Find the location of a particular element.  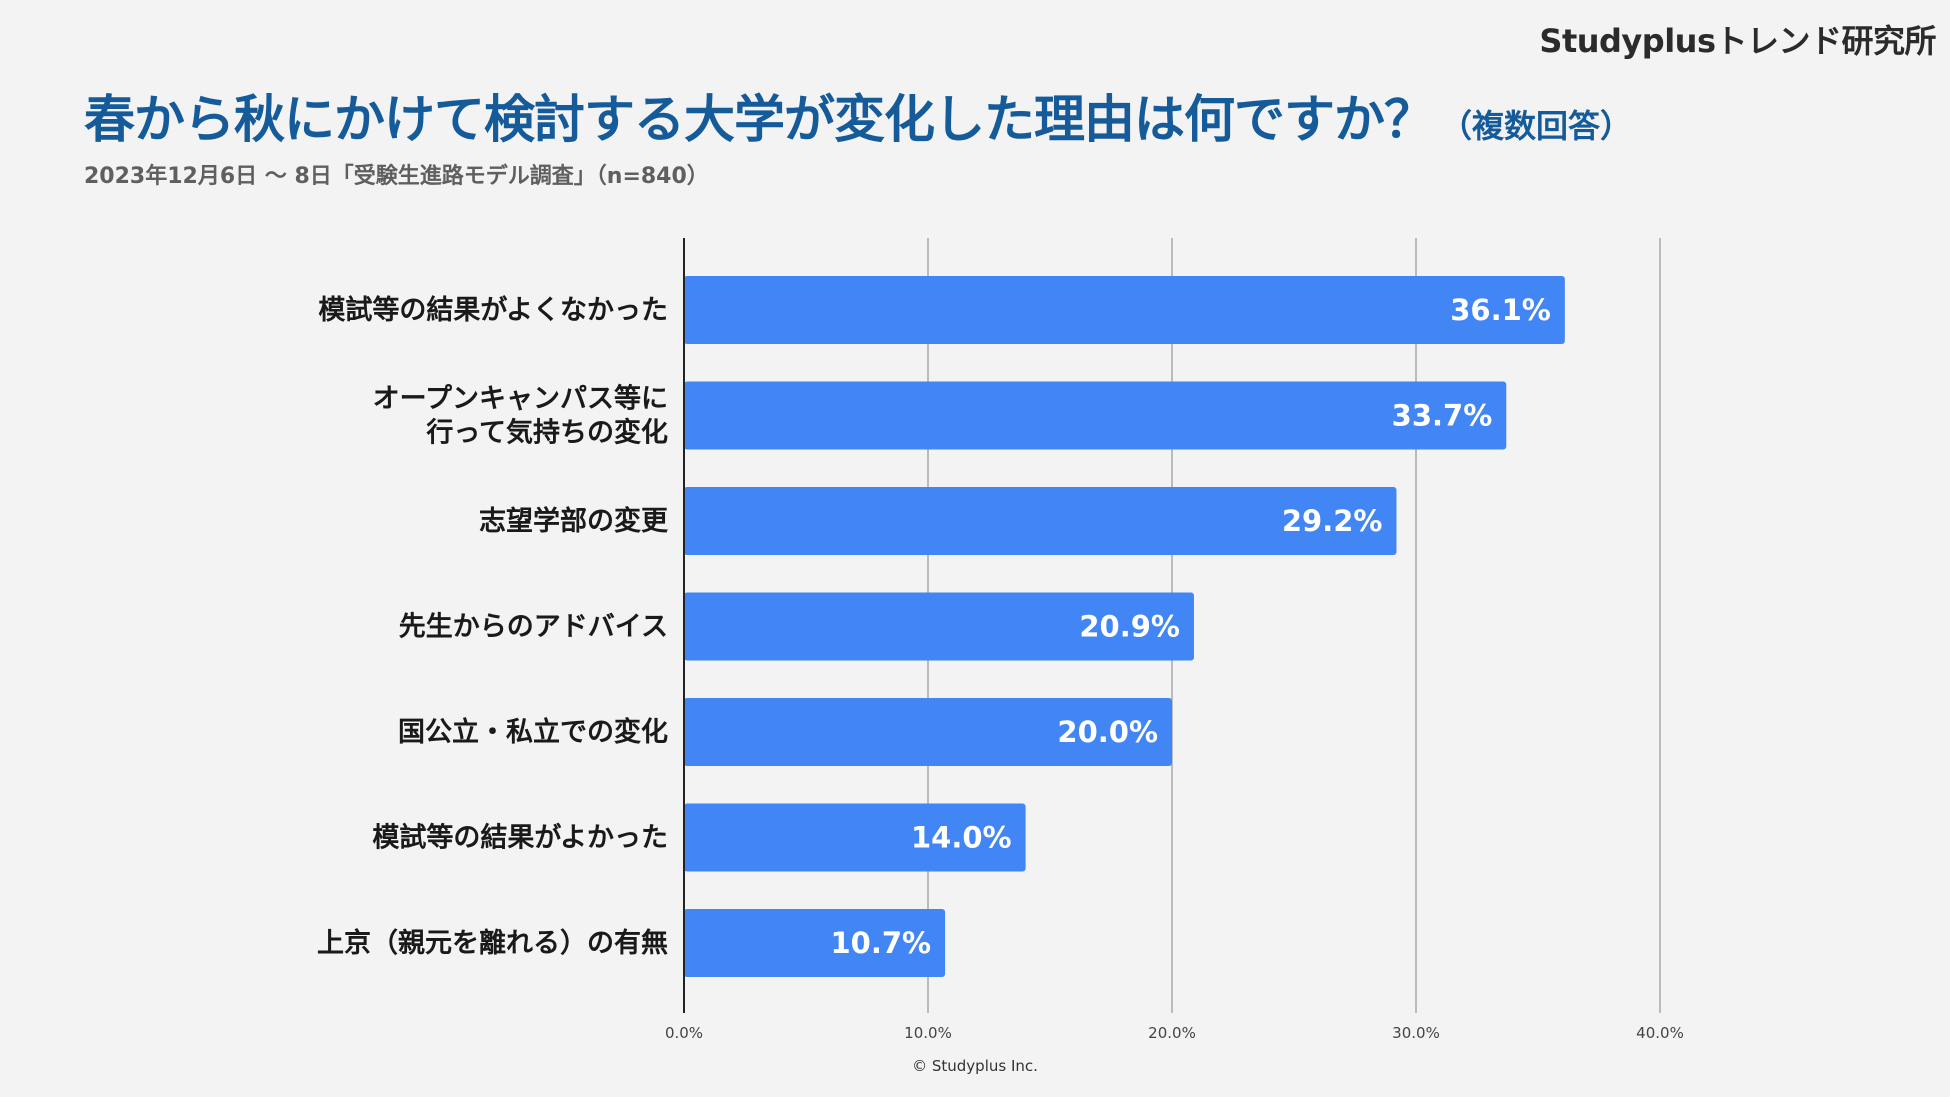

tick-label: 40.0% is located at coordinates (1660, 1033).